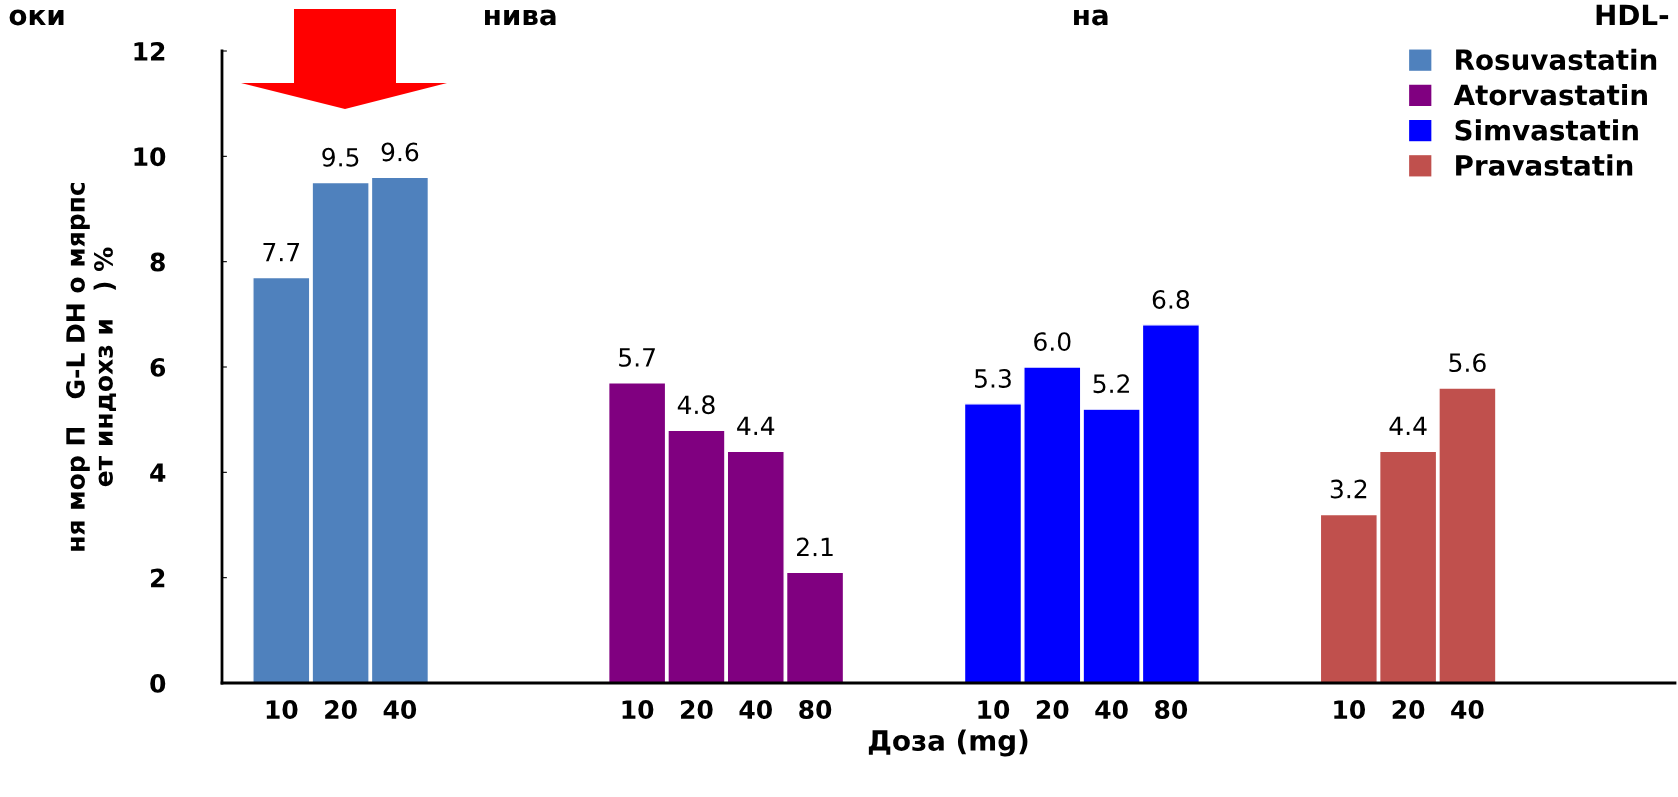 The image size is (1678, 797). I want to click on legend-label: Simvastatin, so click(1546, 130).